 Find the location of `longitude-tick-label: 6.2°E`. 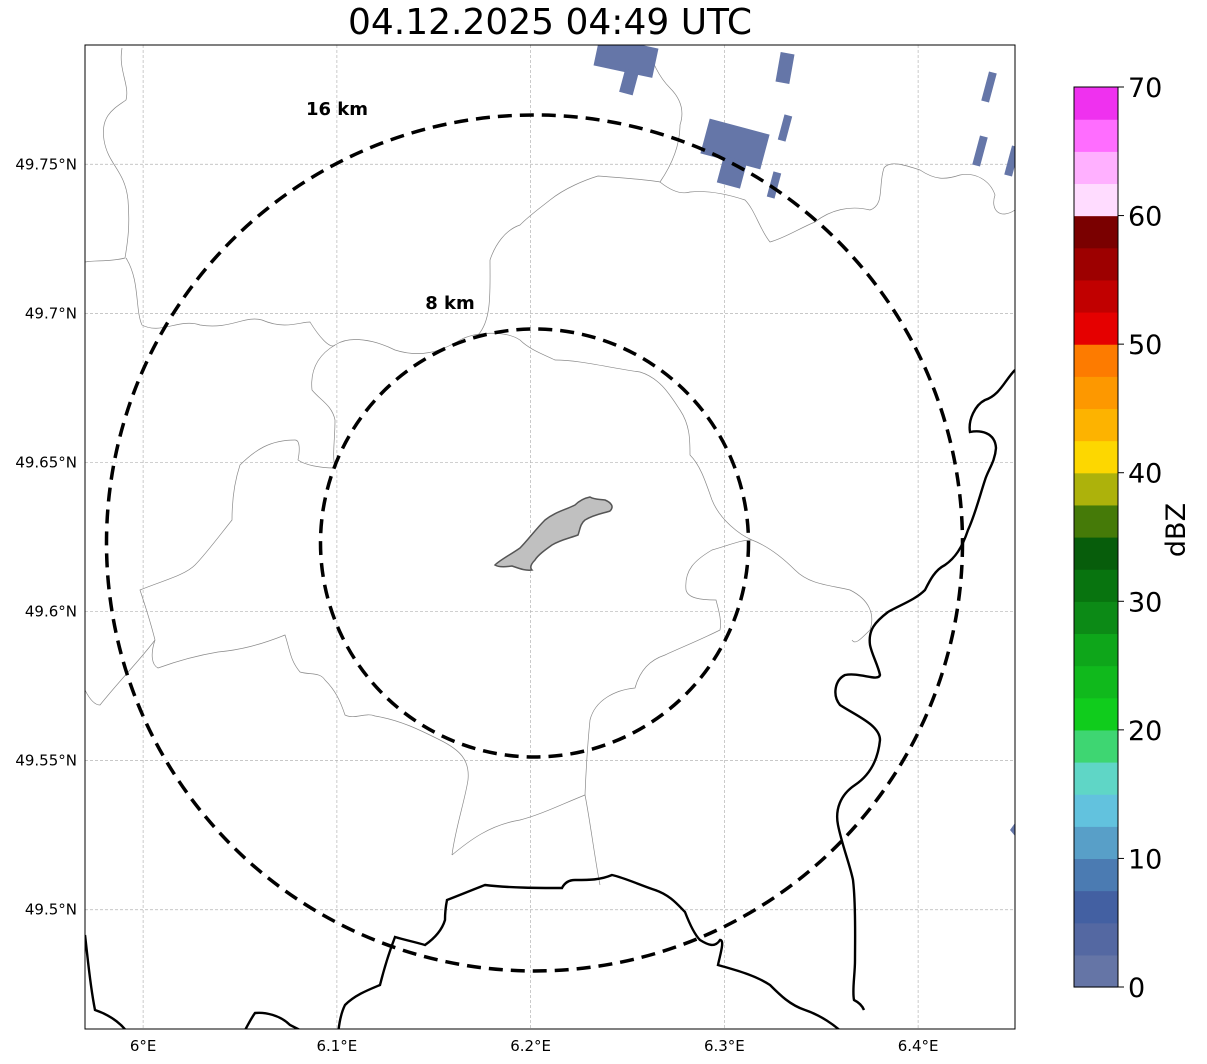

longitude-tick-label: 6.2°E is located at coordinates (530, 1046).